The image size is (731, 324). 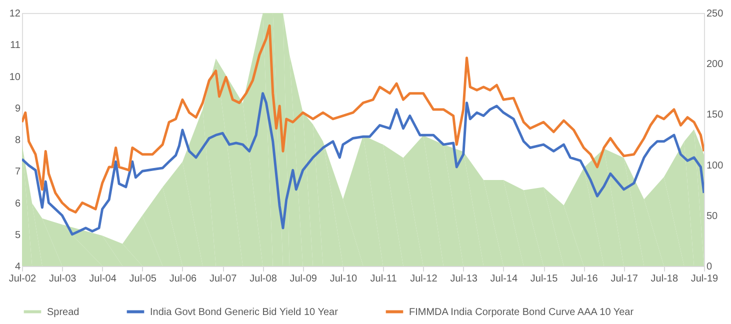 What do you see at coordinates (17, 172) in the screenshot?
I see `y-tick-label: 7` at bounding box center [17, 172].